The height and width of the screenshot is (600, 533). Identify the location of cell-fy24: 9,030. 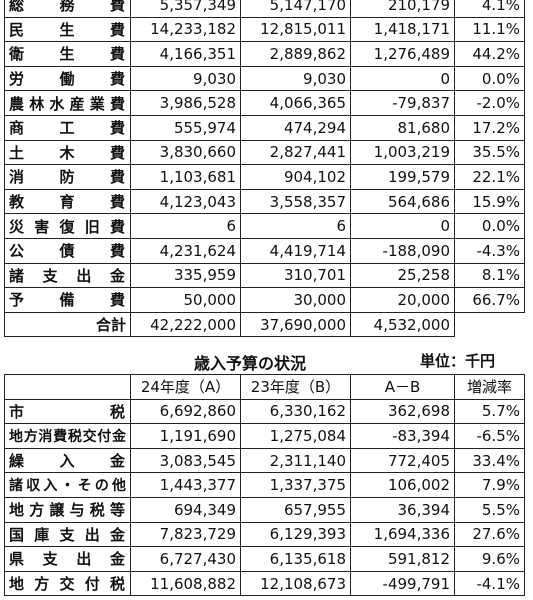
(185, 78).